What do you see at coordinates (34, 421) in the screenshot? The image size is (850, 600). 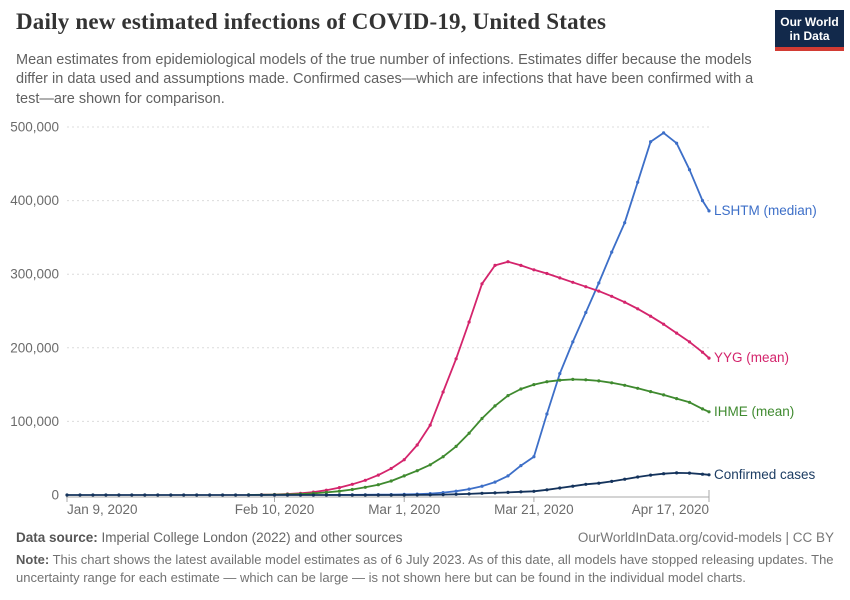 I see `y-axis-tick-label: 100,000` at bounding box center [34, 421].